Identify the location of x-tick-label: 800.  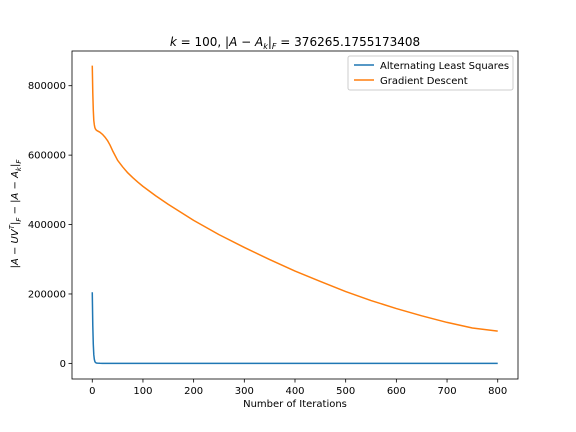
(497, 391).